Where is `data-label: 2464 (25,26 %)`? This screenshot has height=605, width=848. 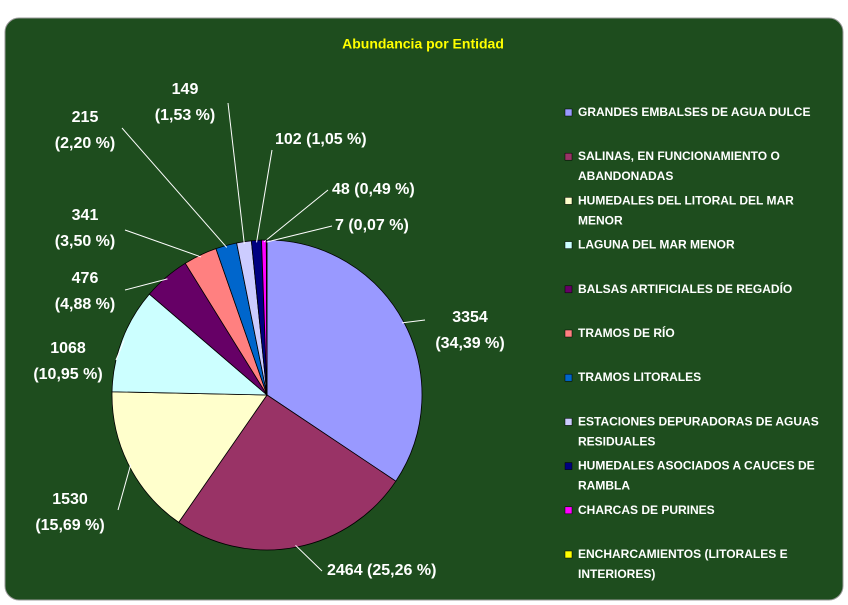
data-label: 2464 (25,26 %) is located at coordinates (381, 570).